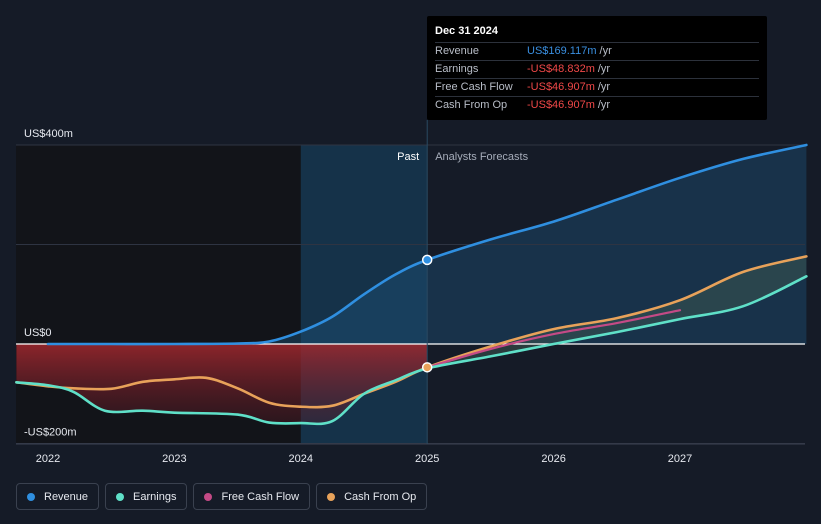 This screenshot has height=524, width=821. I want to click on legend-item-earnings: Earnings, so click(146, 496).